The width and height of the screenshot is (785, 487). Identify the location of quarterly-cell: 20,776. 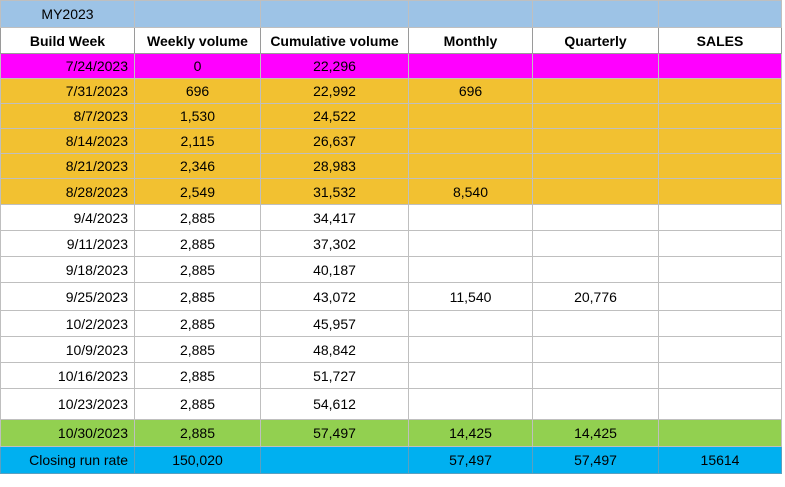
(595, 296).